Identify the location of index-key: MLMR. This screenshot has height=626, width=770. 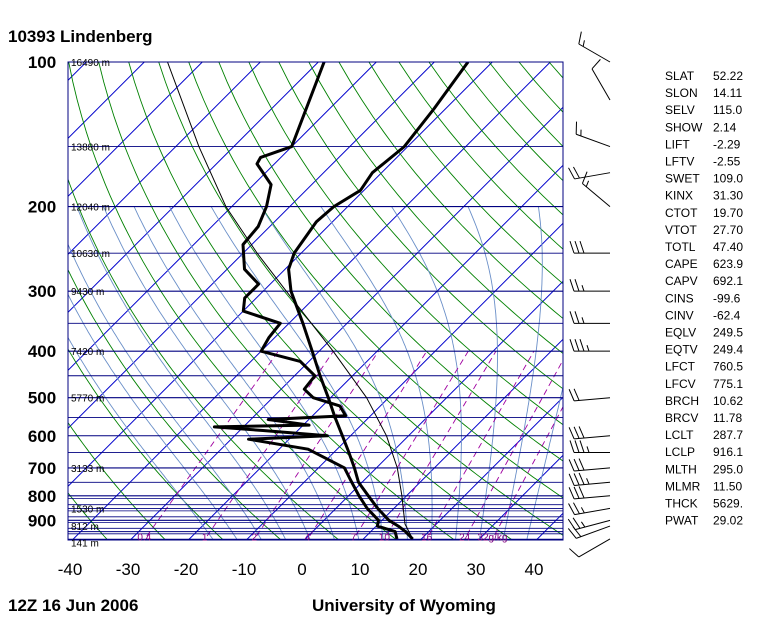
(683, 486).